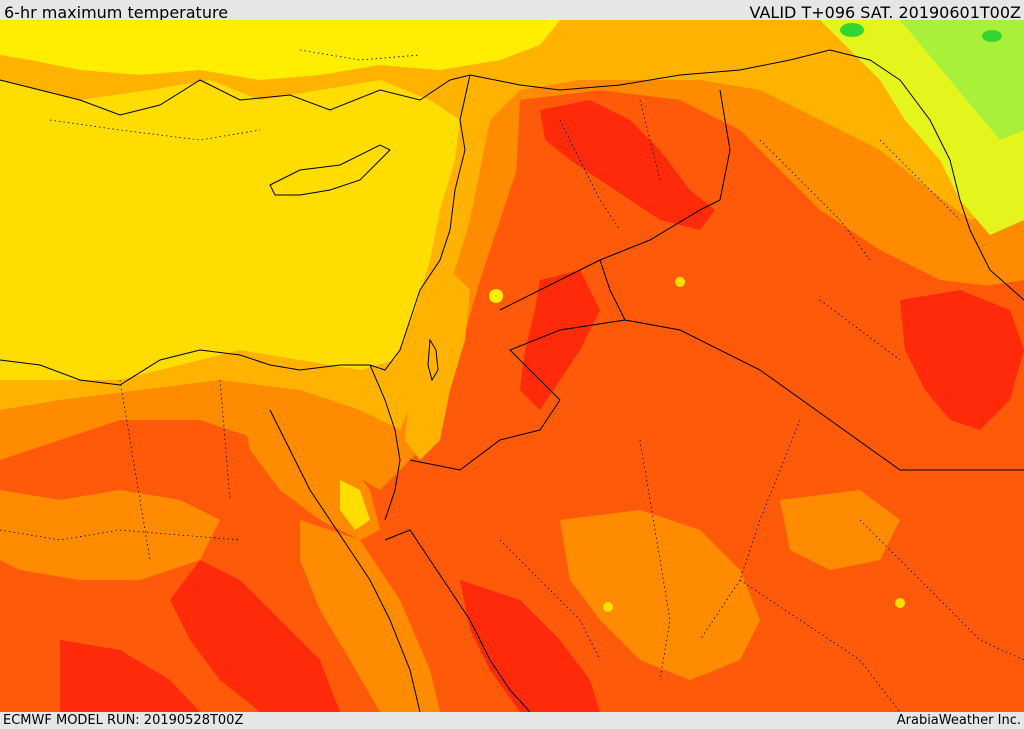 The image size is (1024, 729). Describe the element at coordinates (235, 112) in the screenshot. I see `turkey-south-coastline` at that location.